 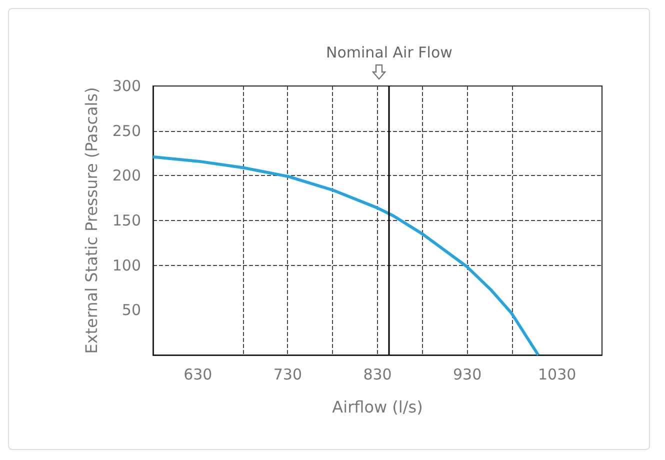 I want to click on y-tick-label: 100, so click(x=126, y=265).